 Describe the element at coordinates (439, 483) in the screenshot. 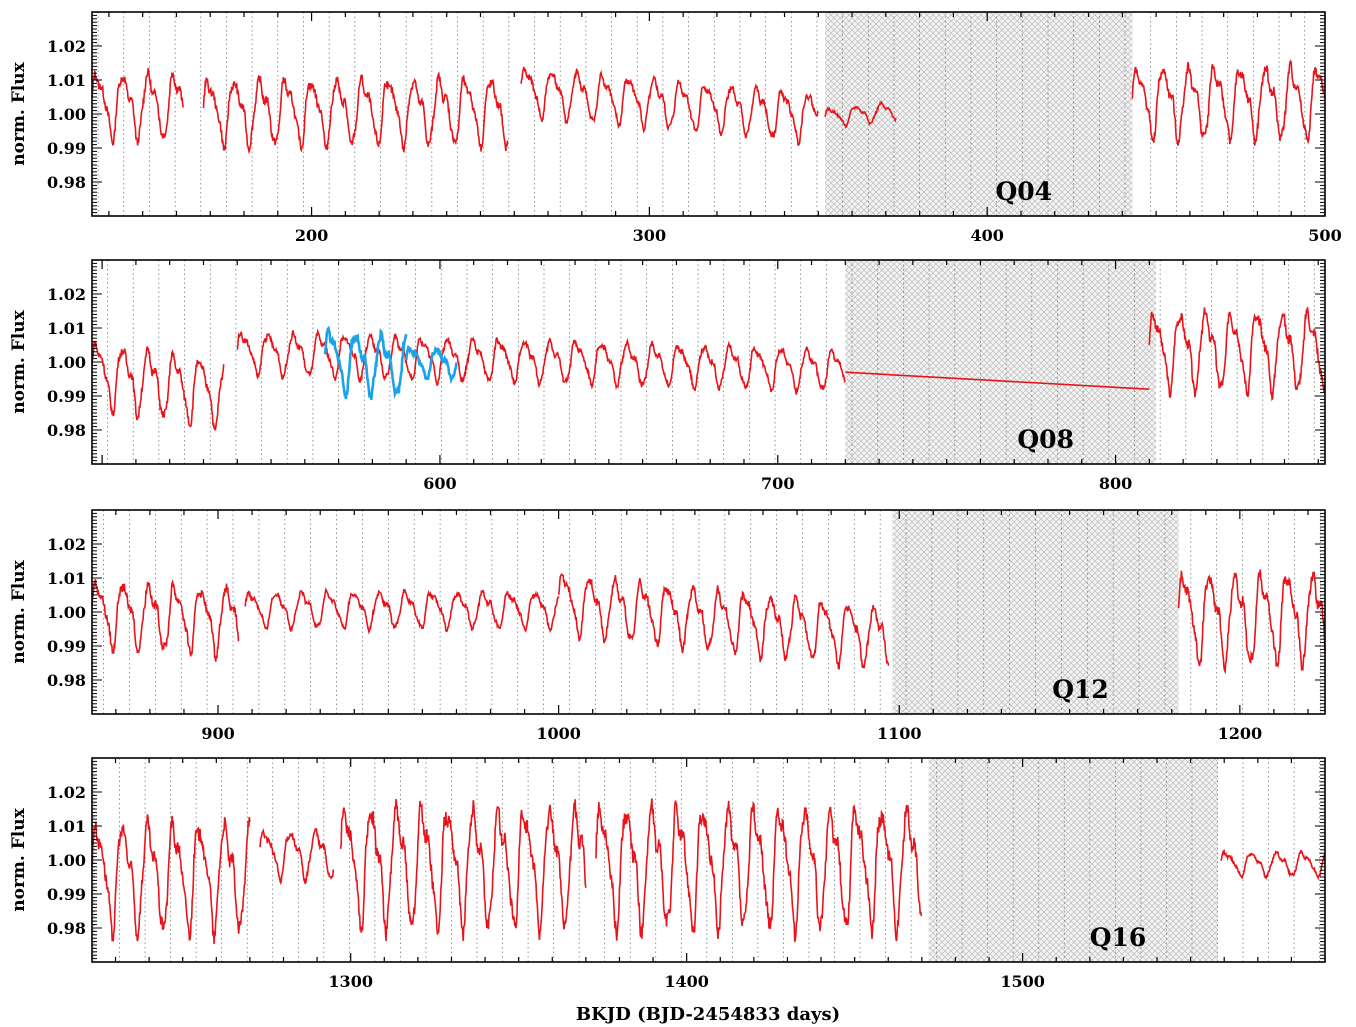

I see `x-tick-label: 600` at that location.